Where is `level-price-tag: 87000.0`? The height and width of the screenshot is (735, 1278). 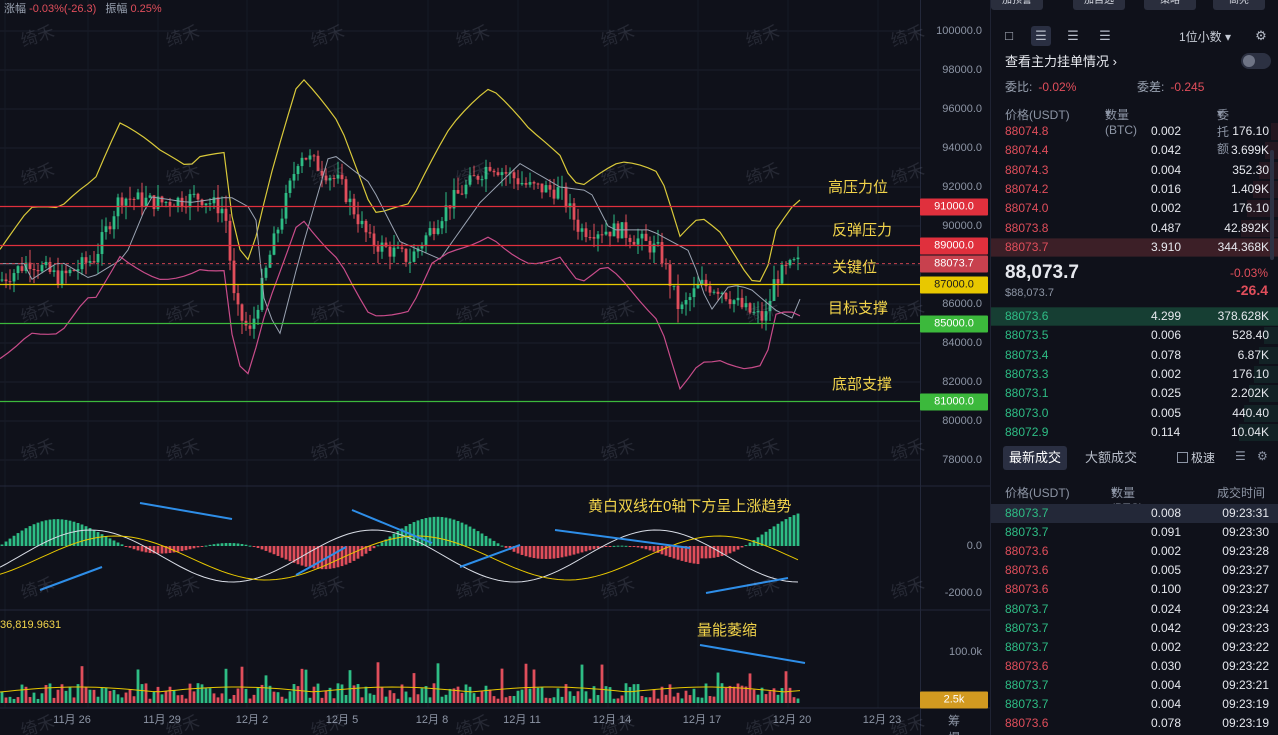
level-price-tag: 87000.0 is located at coordinates (954, 284).